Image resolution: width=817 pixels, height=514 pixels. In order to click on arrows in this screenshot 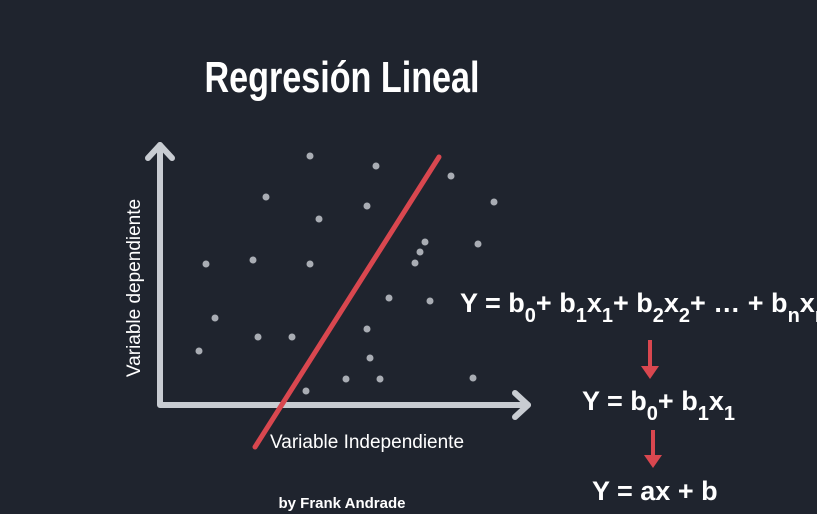, I will do `click(651, 404)`.